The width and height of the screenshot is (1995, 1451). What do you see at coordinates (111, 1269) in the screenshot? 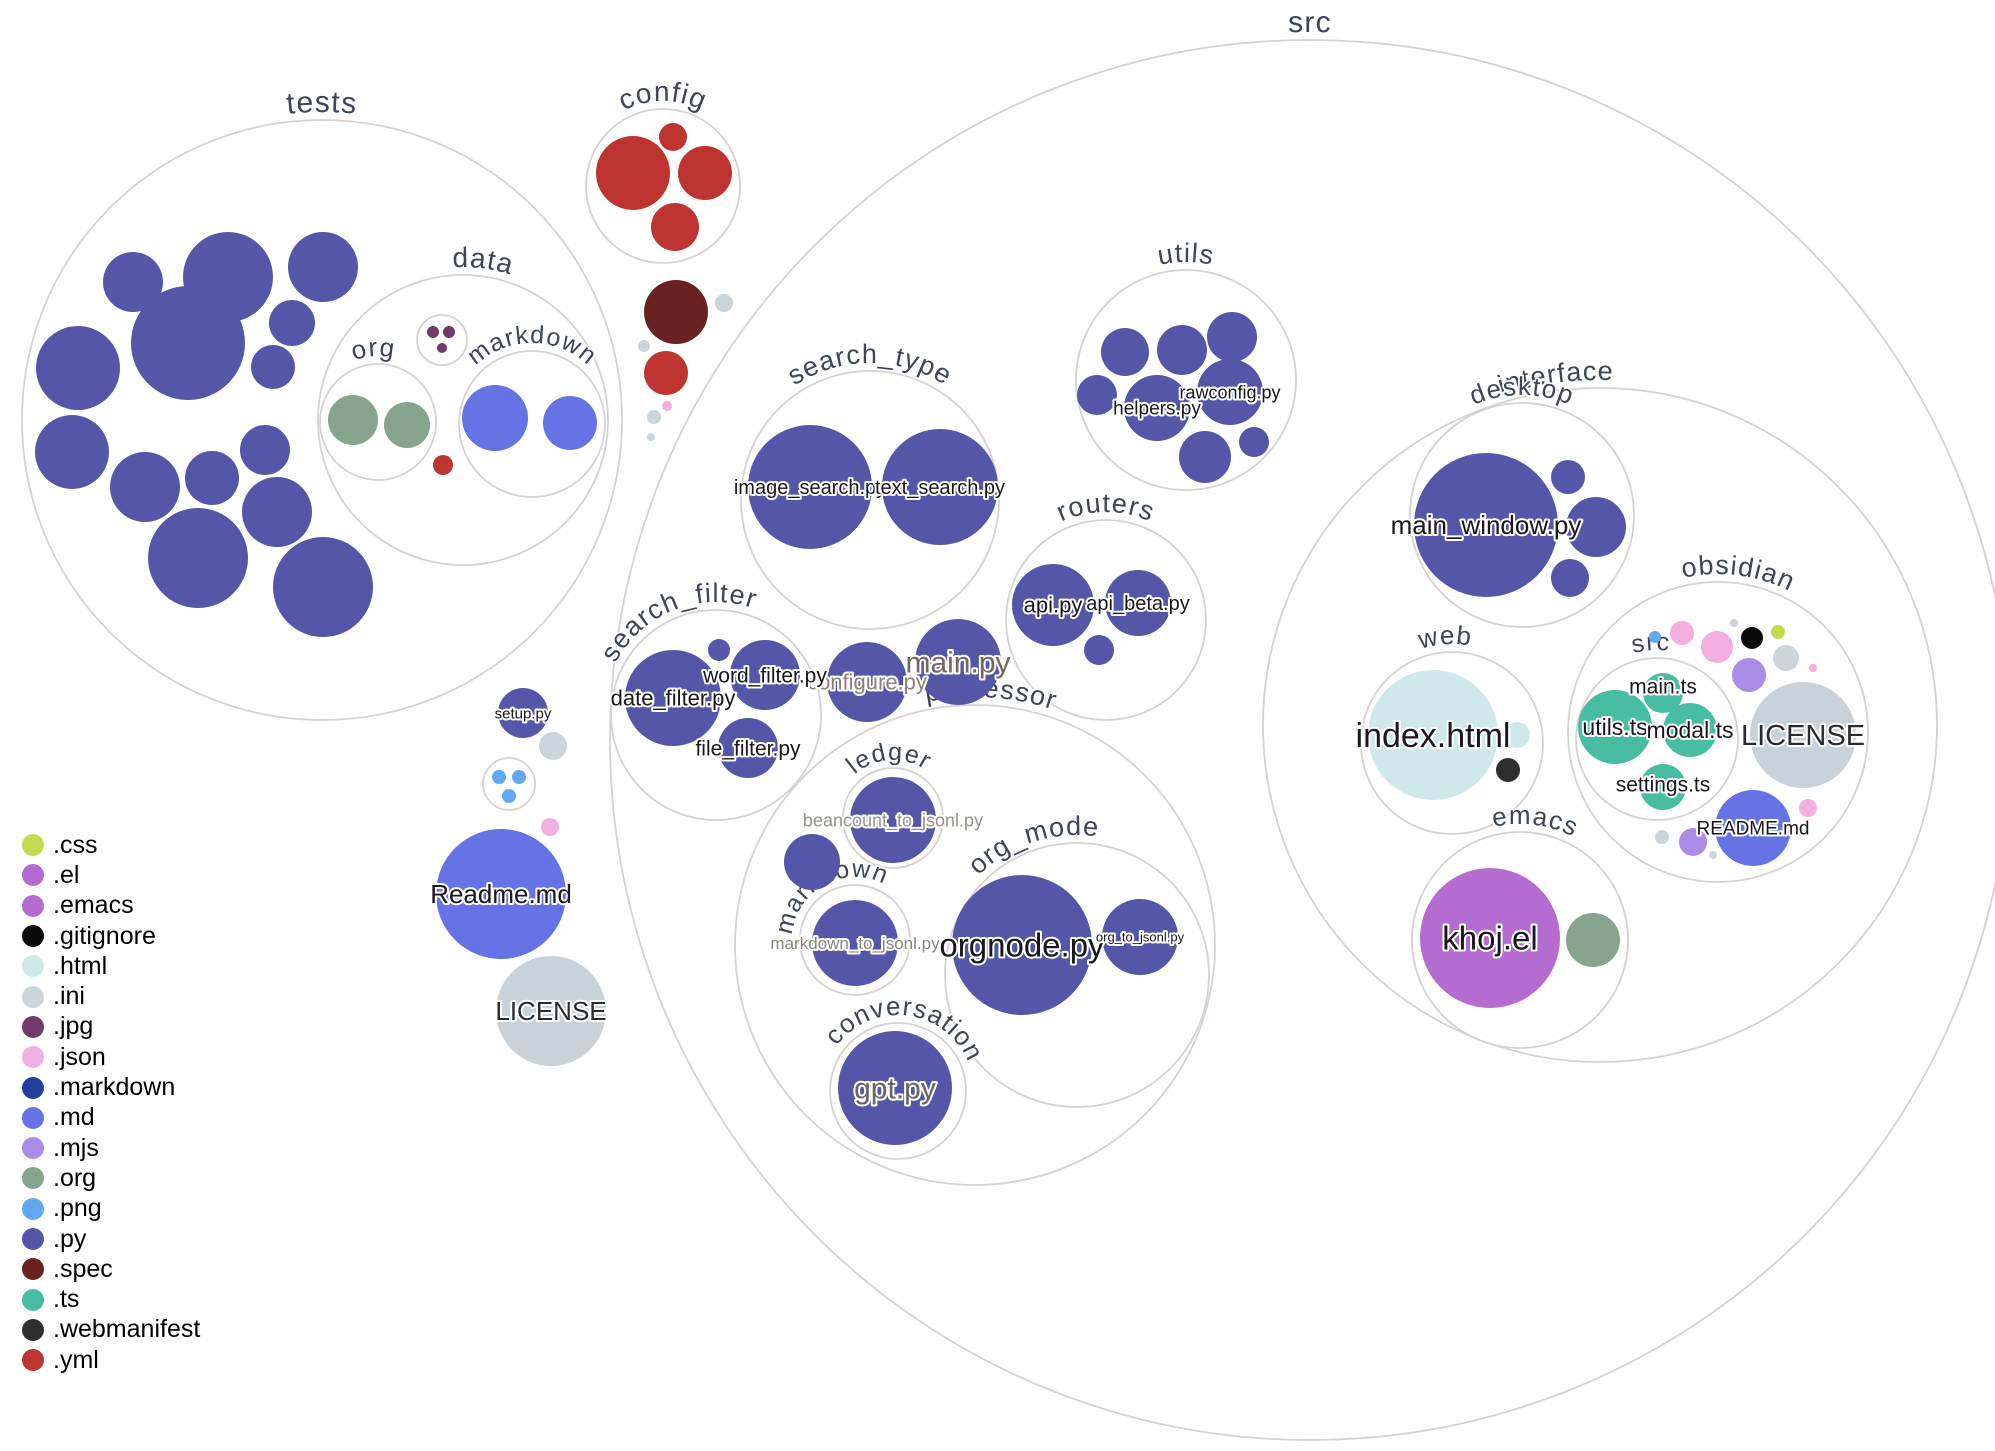
I see `legend-item-spec: .spec` at bounding box center [111, 1269].